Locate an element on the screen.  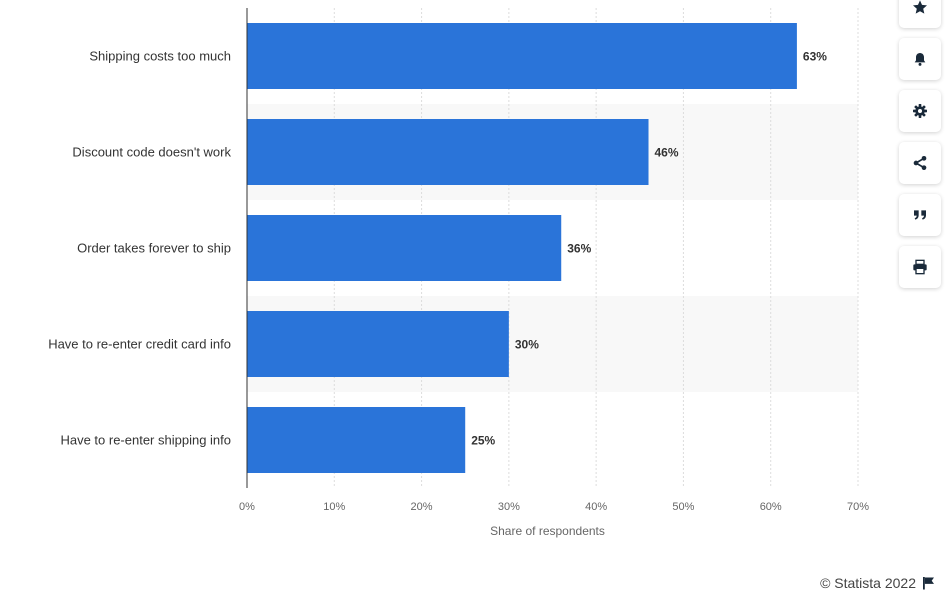
category-label: Shipping costs too much is located at coordinates (160, 56).